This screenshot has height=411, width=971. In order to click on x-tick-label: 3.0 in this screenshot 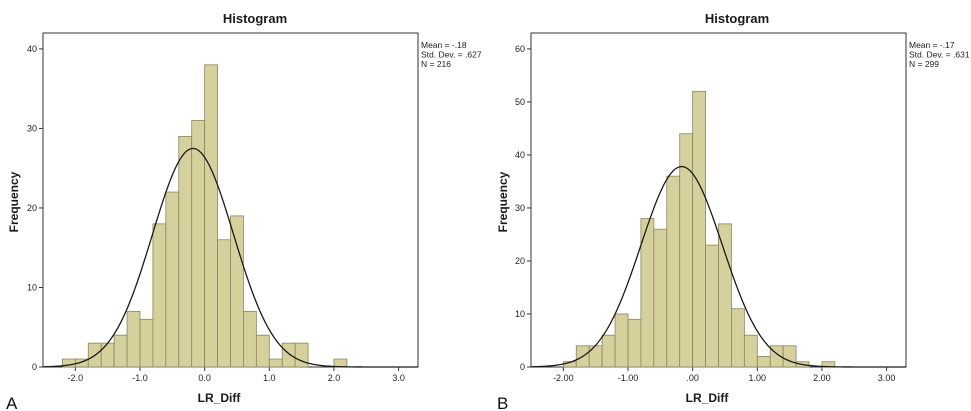, I will do `click(398, 378)`.